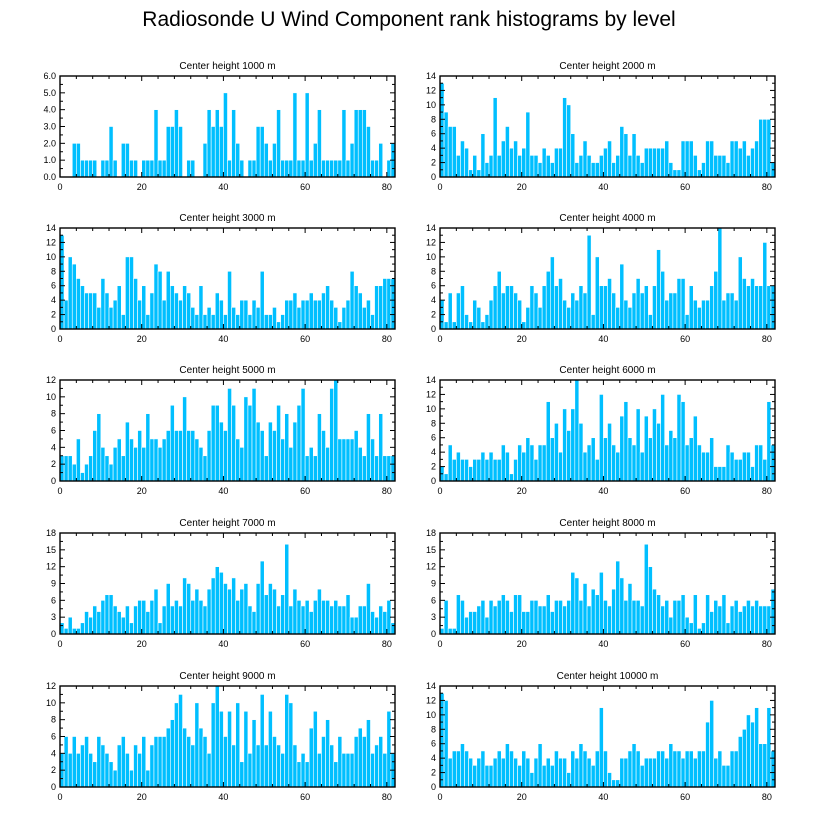  I want to click on y-tick-label: 9, so click(53, 584).